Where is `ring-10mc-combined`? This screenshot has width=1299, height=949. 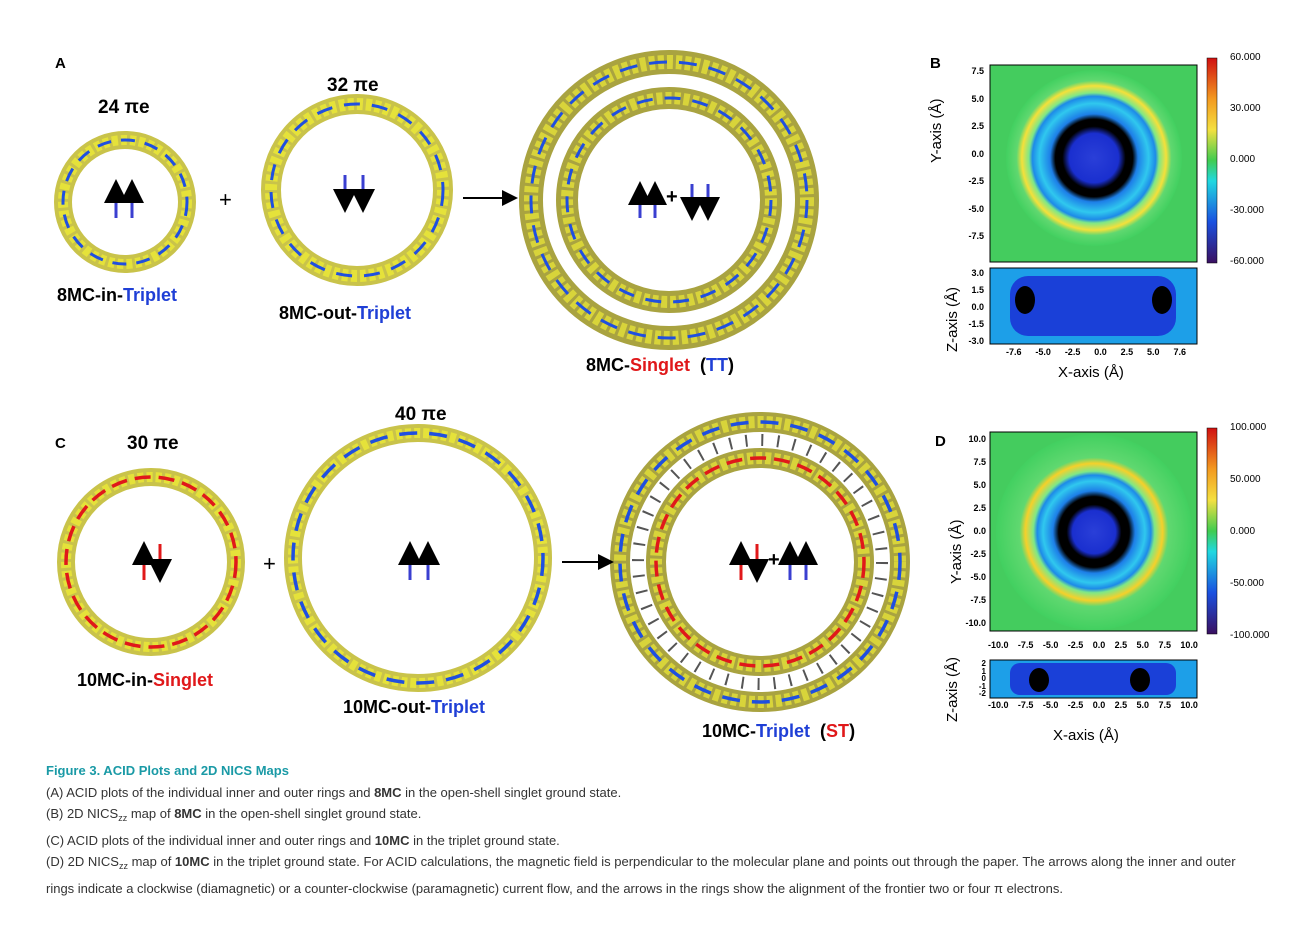
ring-10mc-combined is located at coordinates (760, 562).